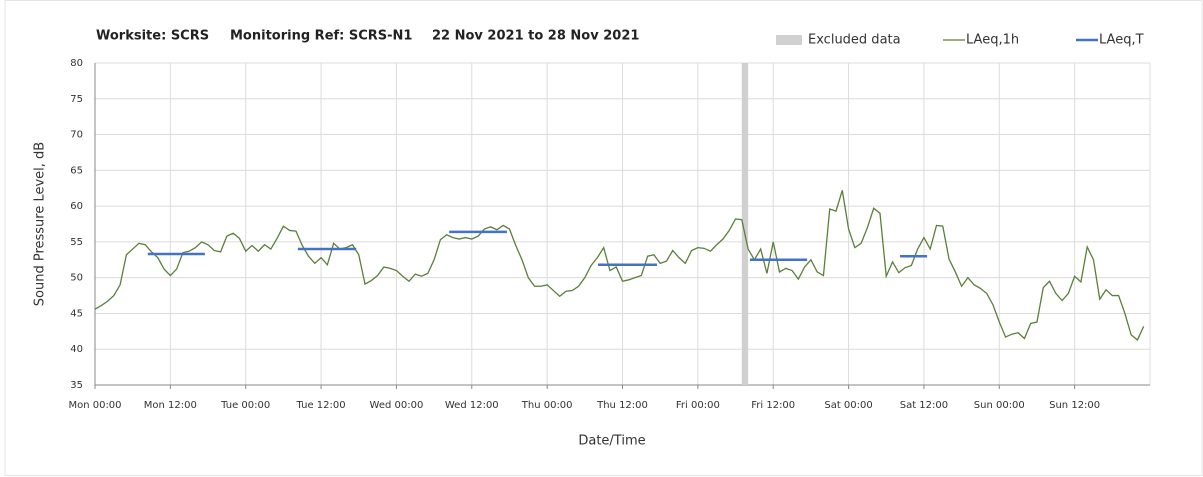 The image size is (1203, 477). Describe the element at coordinates (40, 224) in the screenshot. I see `y-axis-label: Sound Pressure Level, dB` at that location.